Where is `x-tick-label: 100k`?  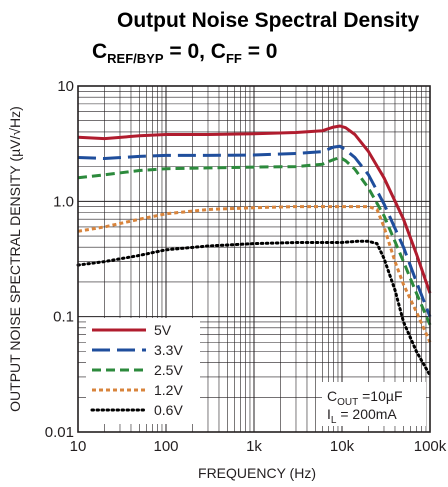 x-tick-label: 100k is located at coordinates (430, 446).